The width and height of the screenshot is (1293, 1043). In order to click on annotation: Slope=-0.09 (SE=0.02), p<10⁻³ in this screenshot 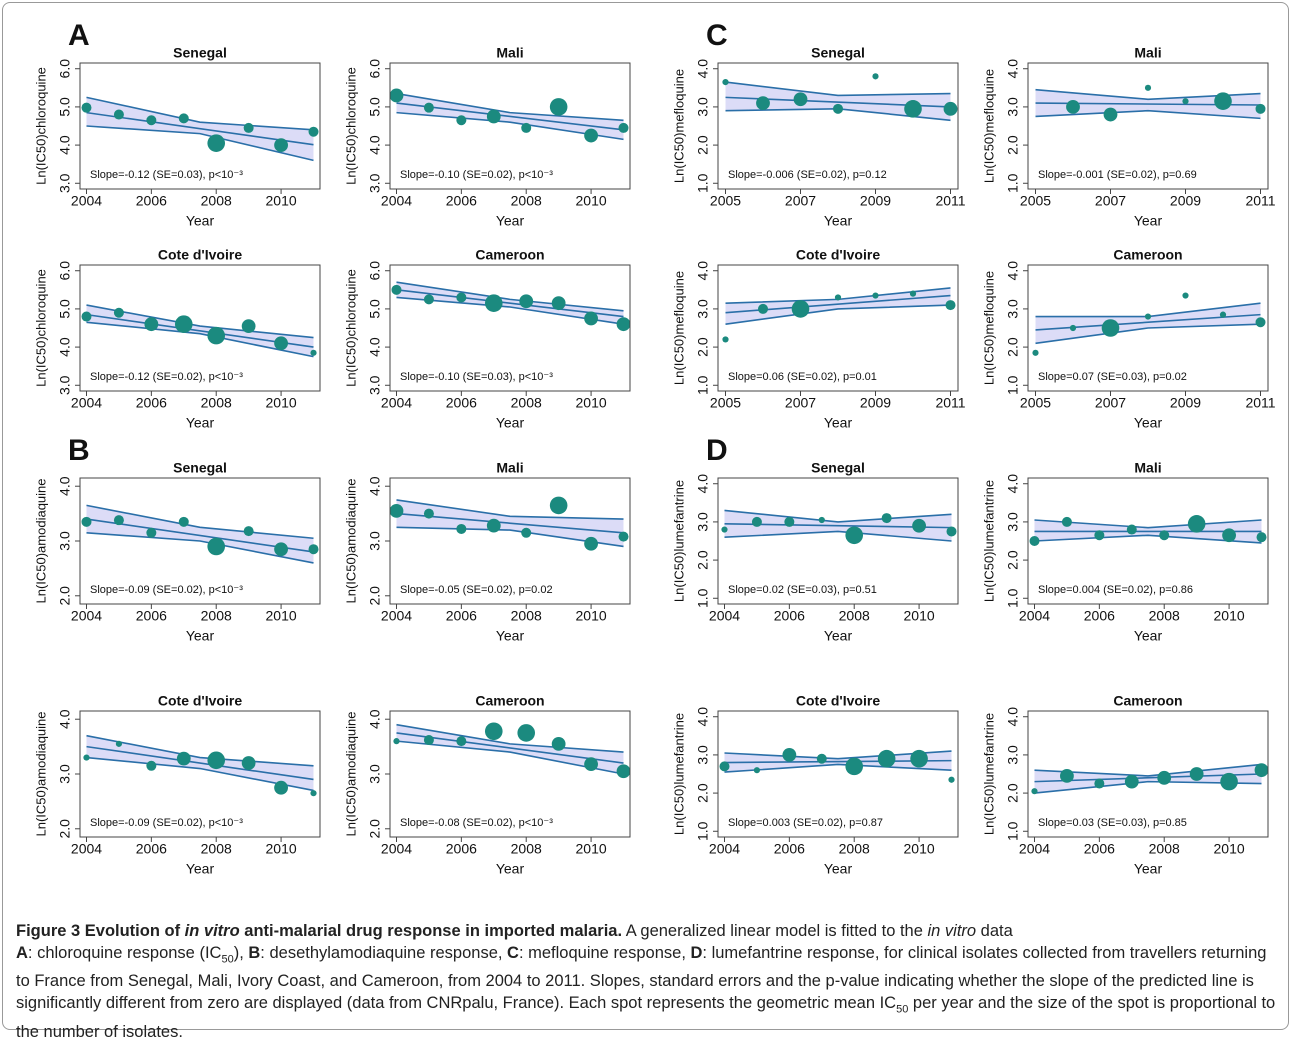, I will do `click(166, 823)`.